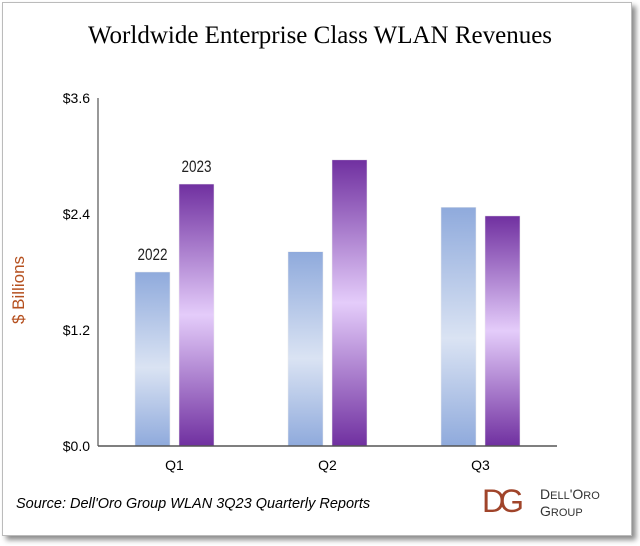  What do you see at coordinates (174, 465) in the screenshot?
I see `x-tick-label: Q1` at bounding box center [174, 465].